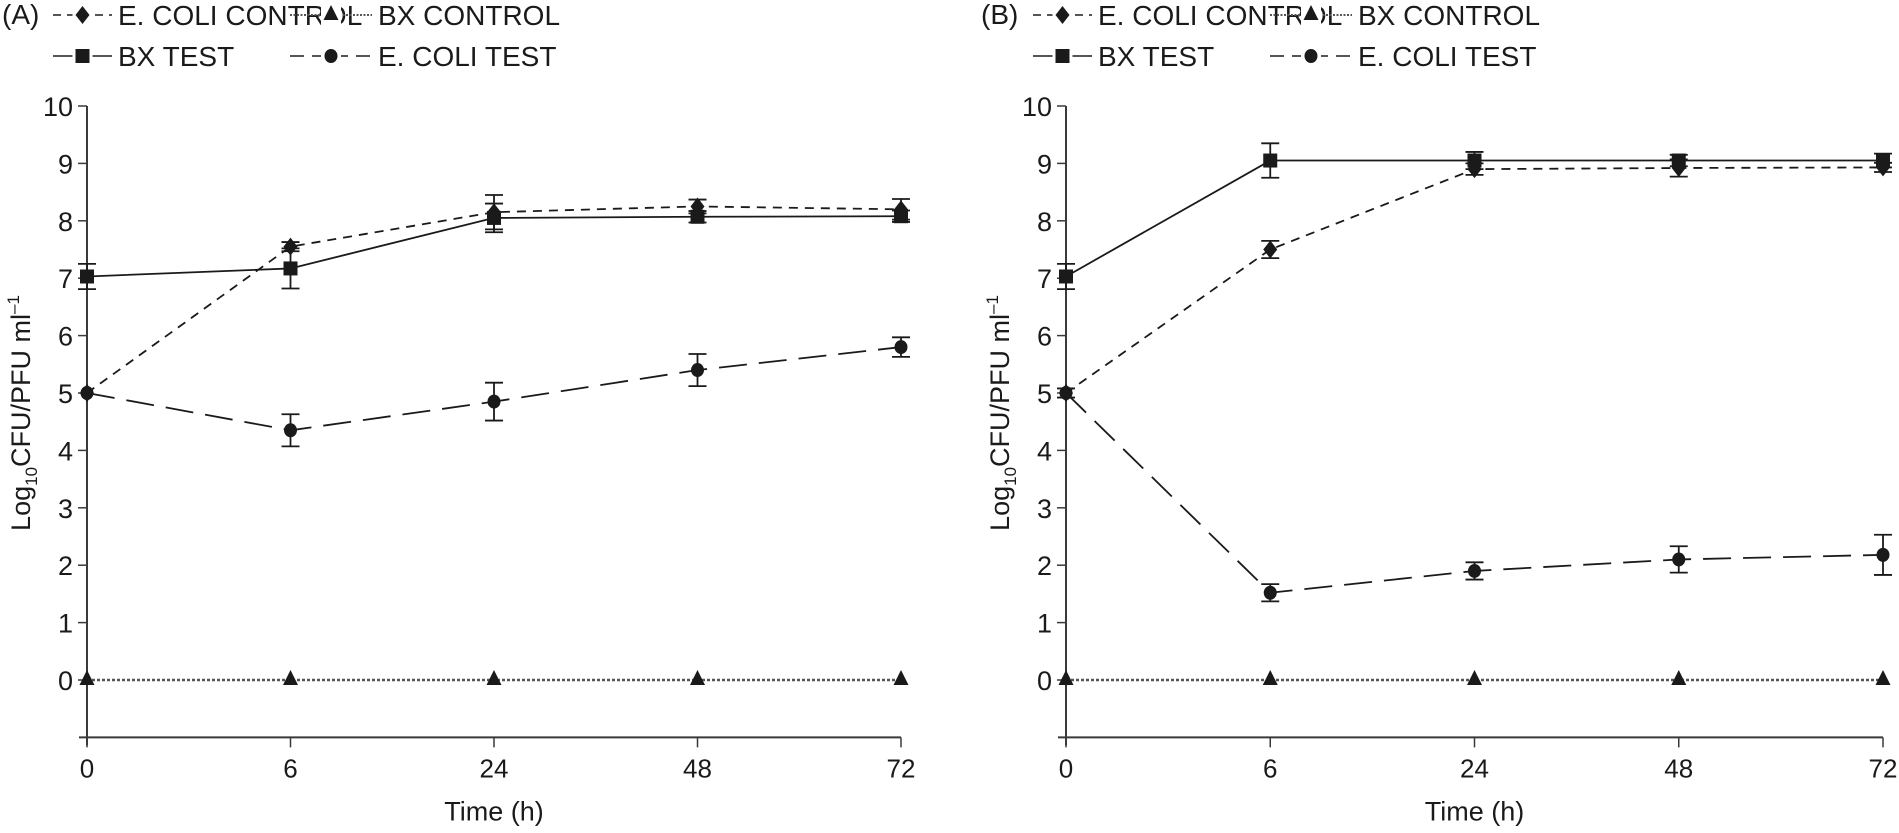 The height and width of the screenshot is (833, 1899). What do you see at coordinates (1066, 768) in the screenshot?
I see `x-tick-label: 0` at bounding box center [1066, 768].